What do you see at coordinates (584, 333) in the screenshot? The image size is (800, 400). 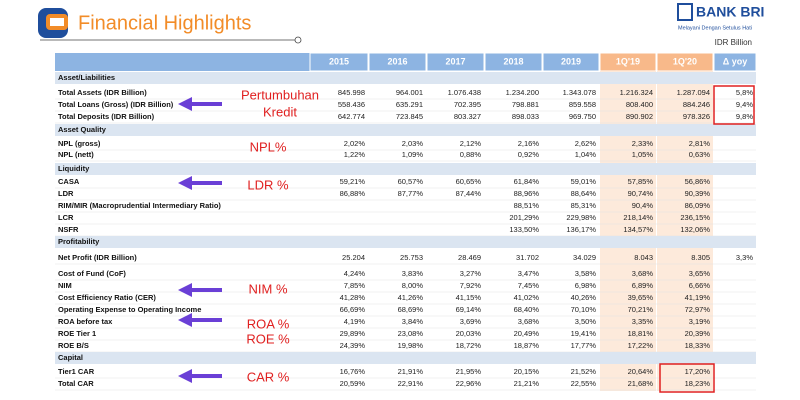 I see `cell-value: 19,41%` at bounding box center [584, 333].